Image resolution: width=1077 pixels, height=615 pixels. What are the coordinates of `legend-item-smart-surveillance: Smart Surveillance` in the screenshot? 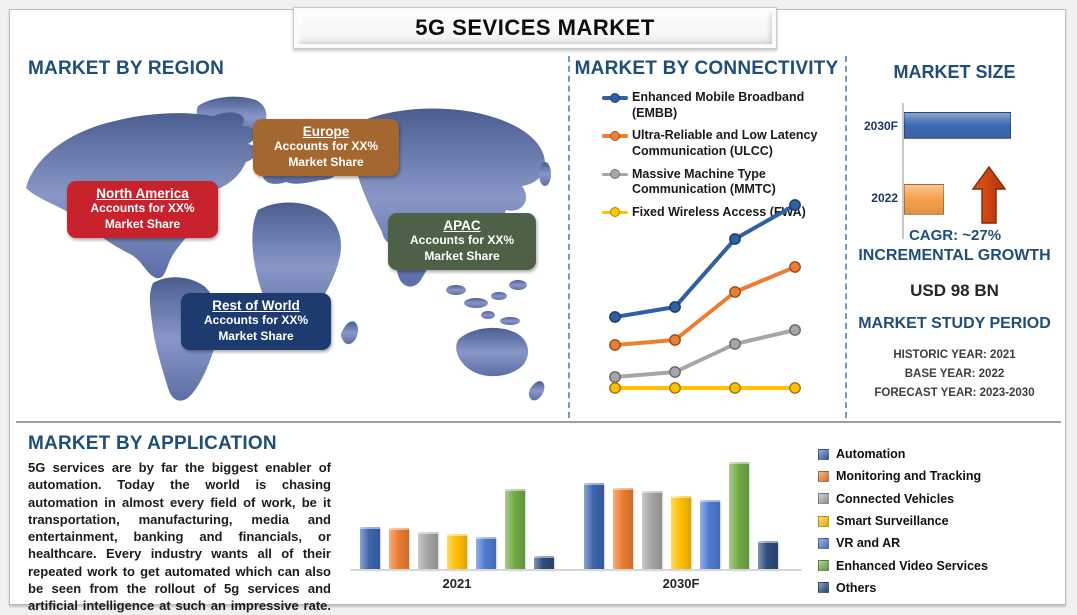 It's located at (903, 521).